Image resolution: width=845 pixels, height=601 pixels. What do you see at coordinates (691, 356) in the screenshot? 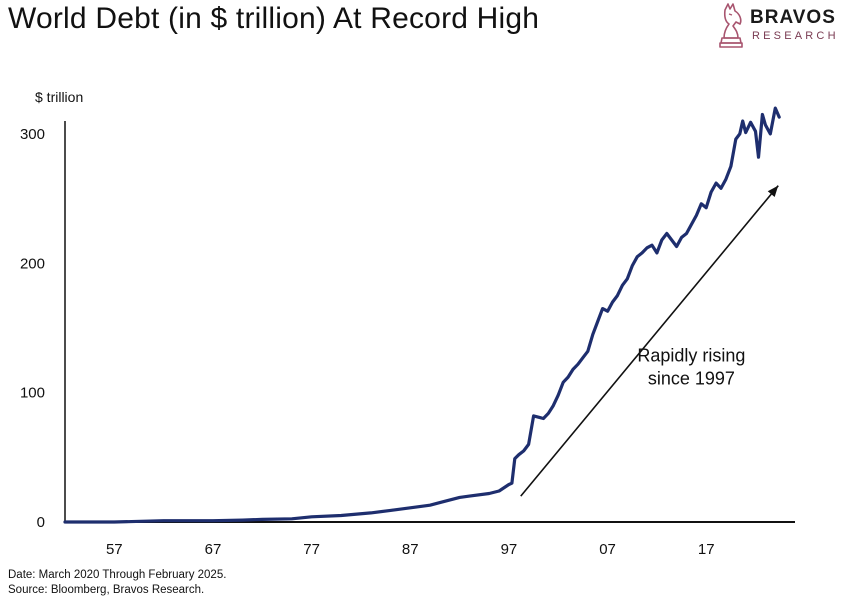
I see `annotation-text-line1: Rapidly rising` at bounding box center [691, 356].